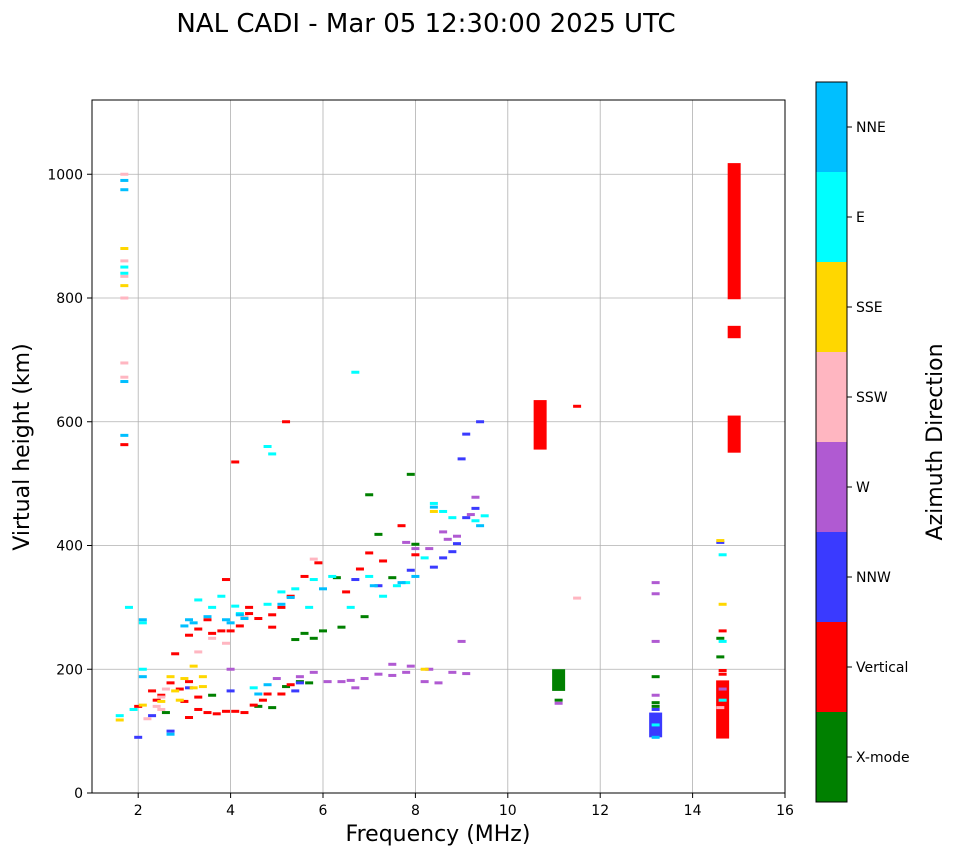 Image resolution: width=958 pixels, height=857 pixels. I want to click on y-tick-label: 400, so click(69, 547).